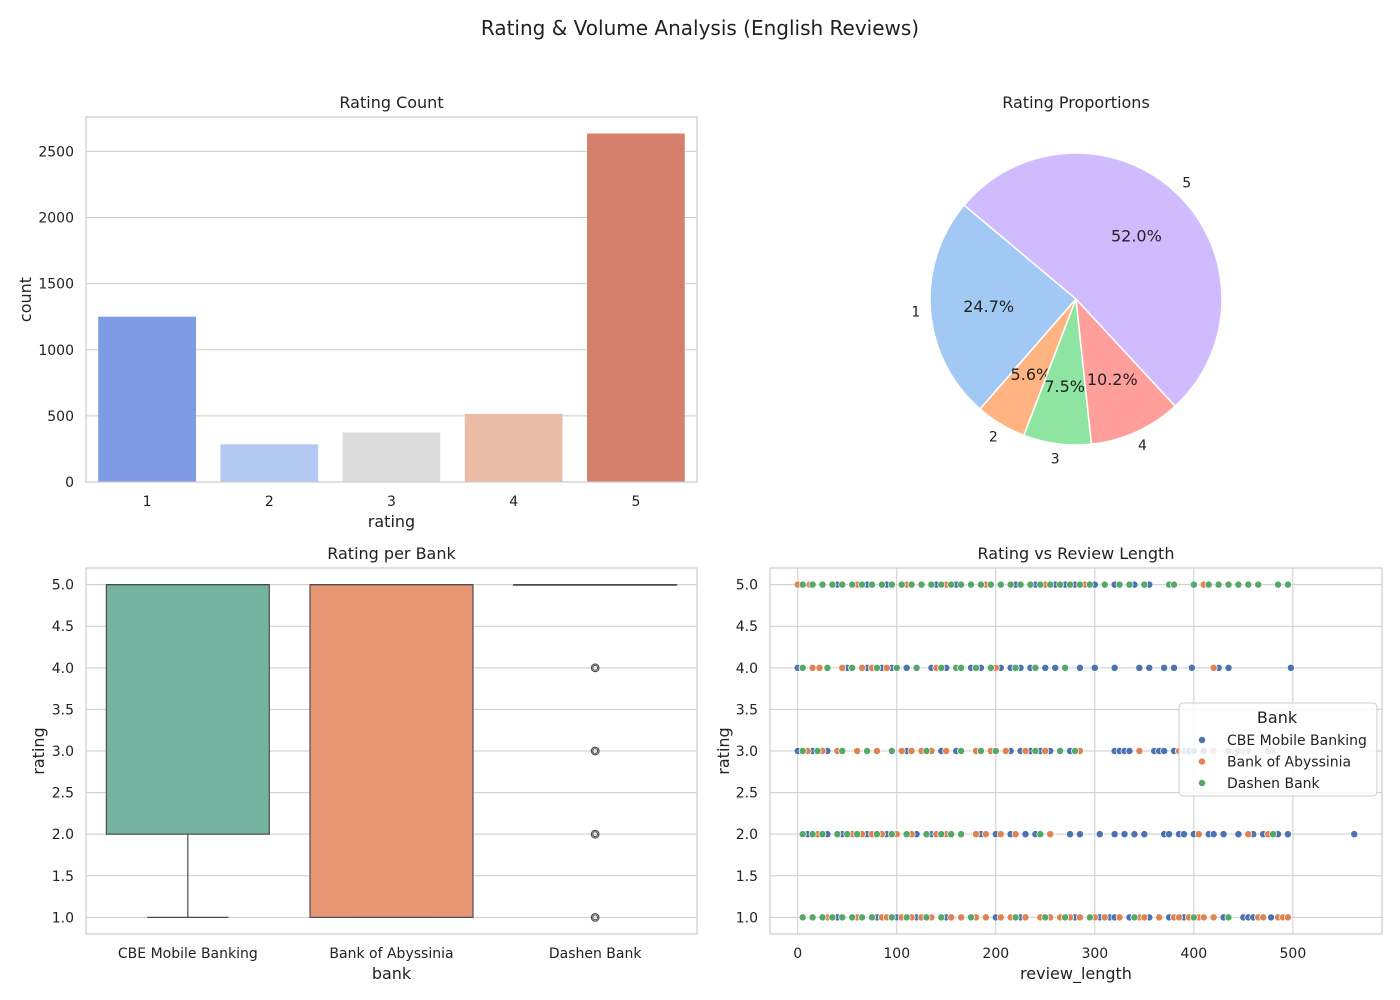  I want to click on y-tick-label: 2.5, so click(747, 794).